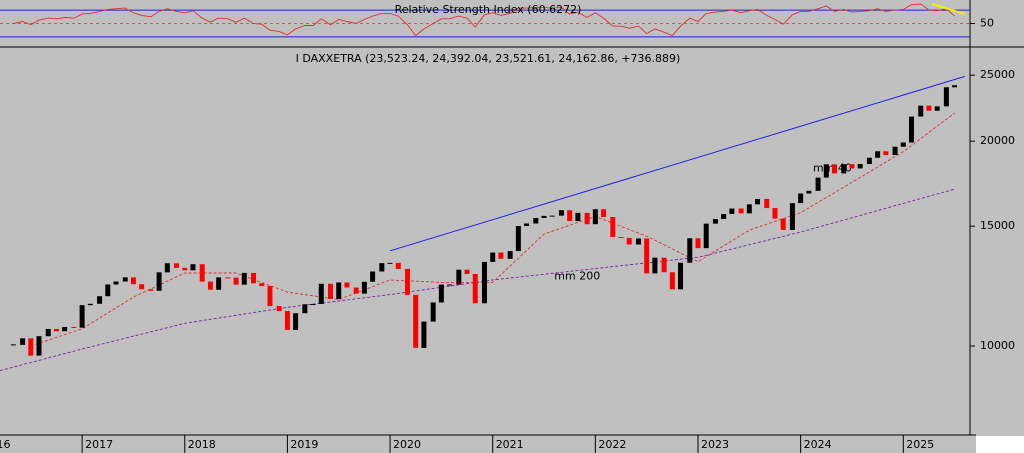  I want to click on x-tick-label: 2019, so click(304, 444).